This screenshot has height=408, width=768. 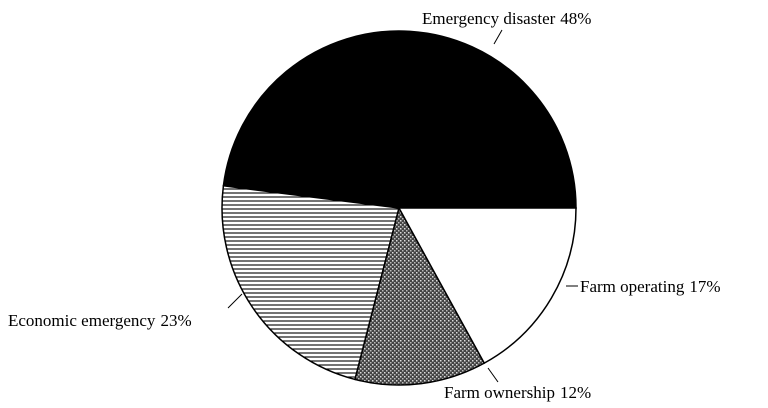 I want to click on slice-label: Economic emergency 23%, so click(x=100, y=320).